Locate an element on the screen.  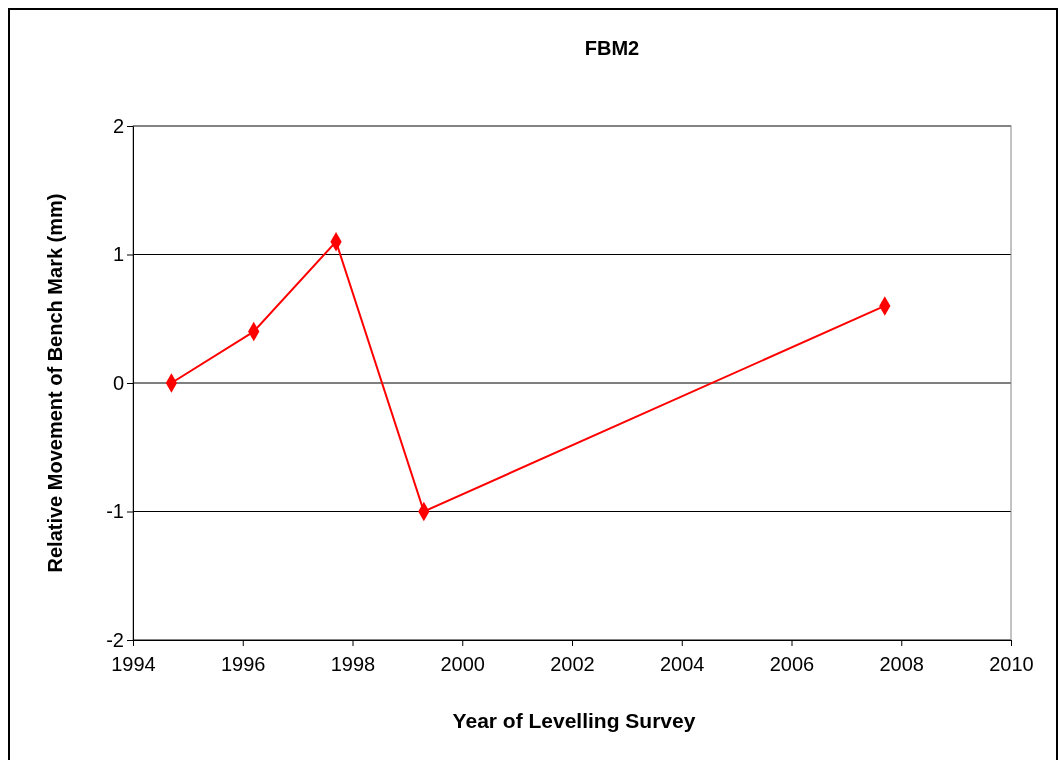
y-tick-label: -1 is located at coordinates (115, 511).